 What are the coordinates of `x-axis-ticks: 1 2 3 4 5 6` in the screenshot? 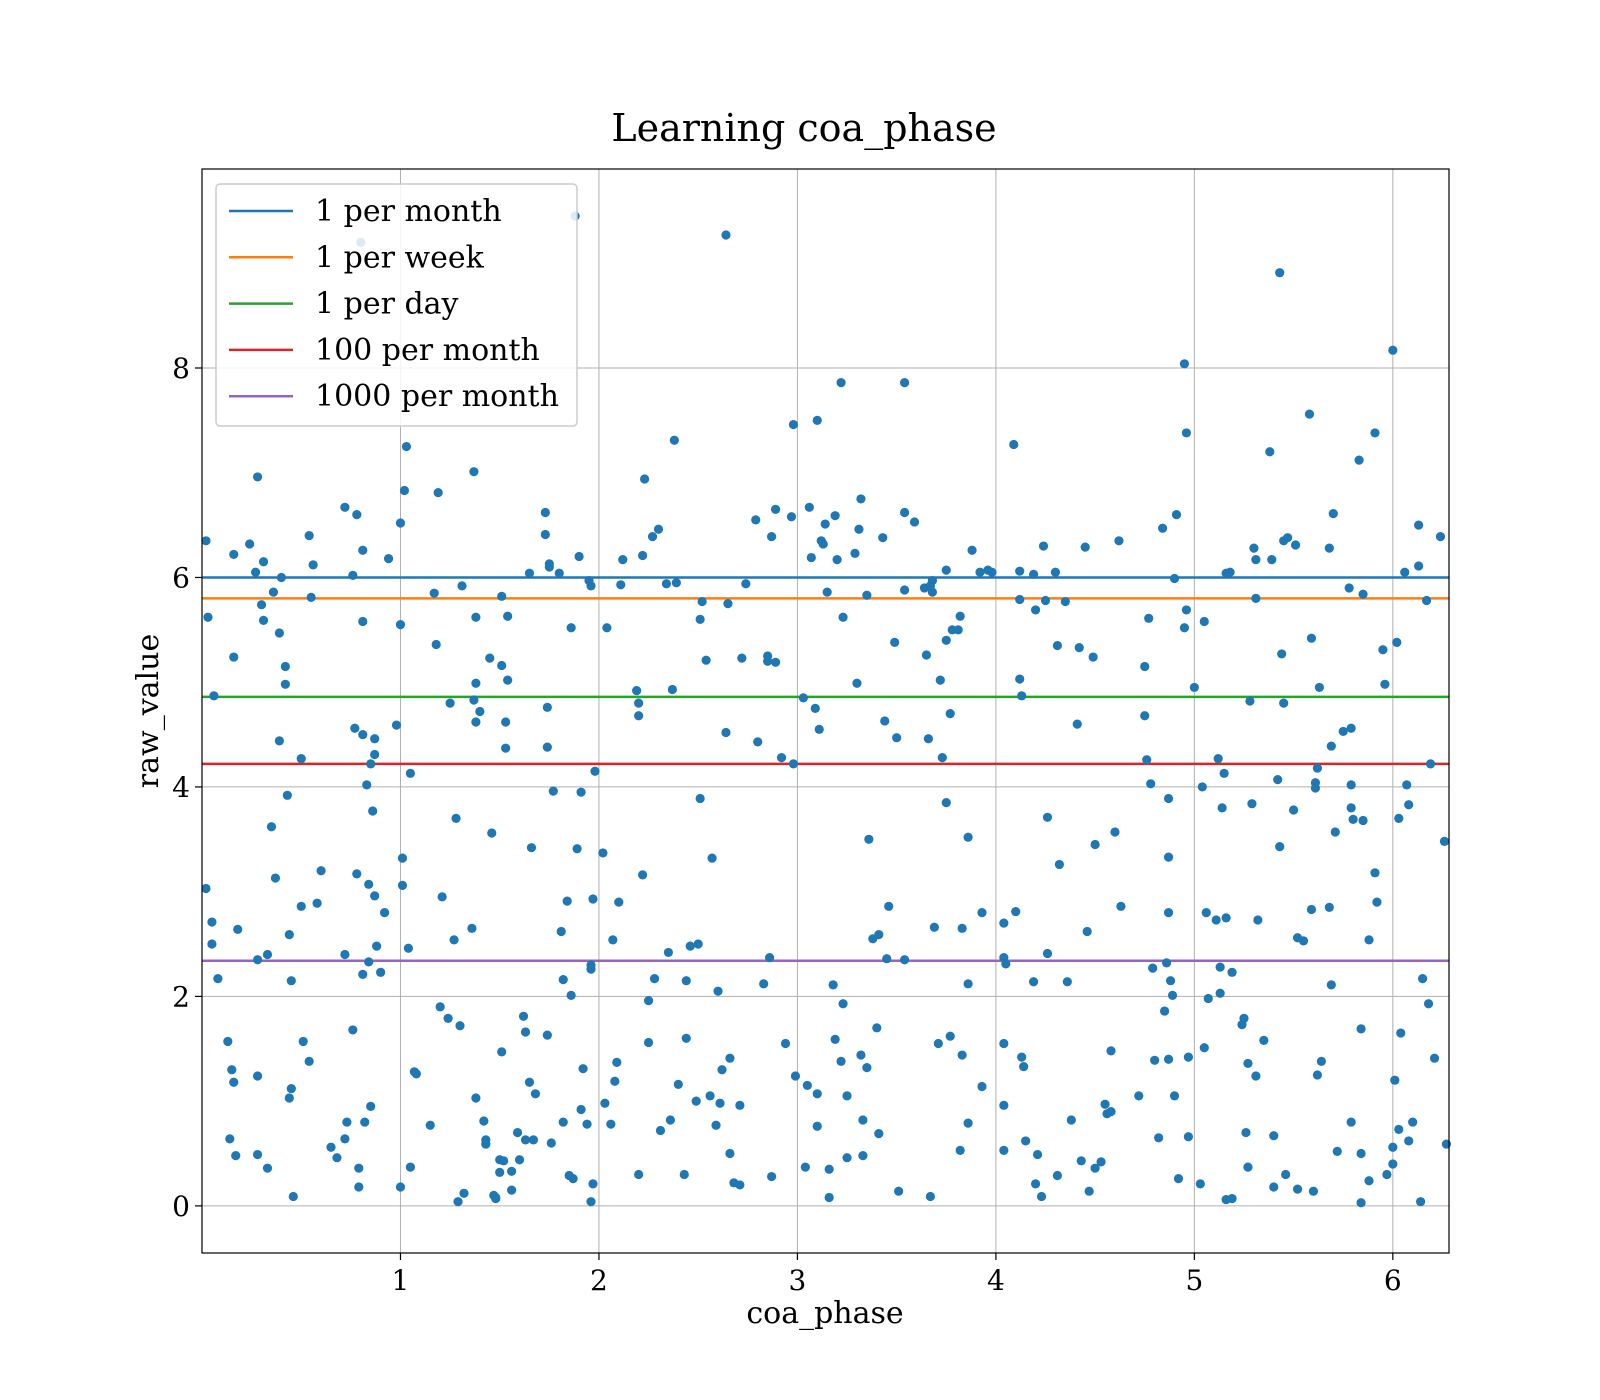 It's located at (897, 1275).